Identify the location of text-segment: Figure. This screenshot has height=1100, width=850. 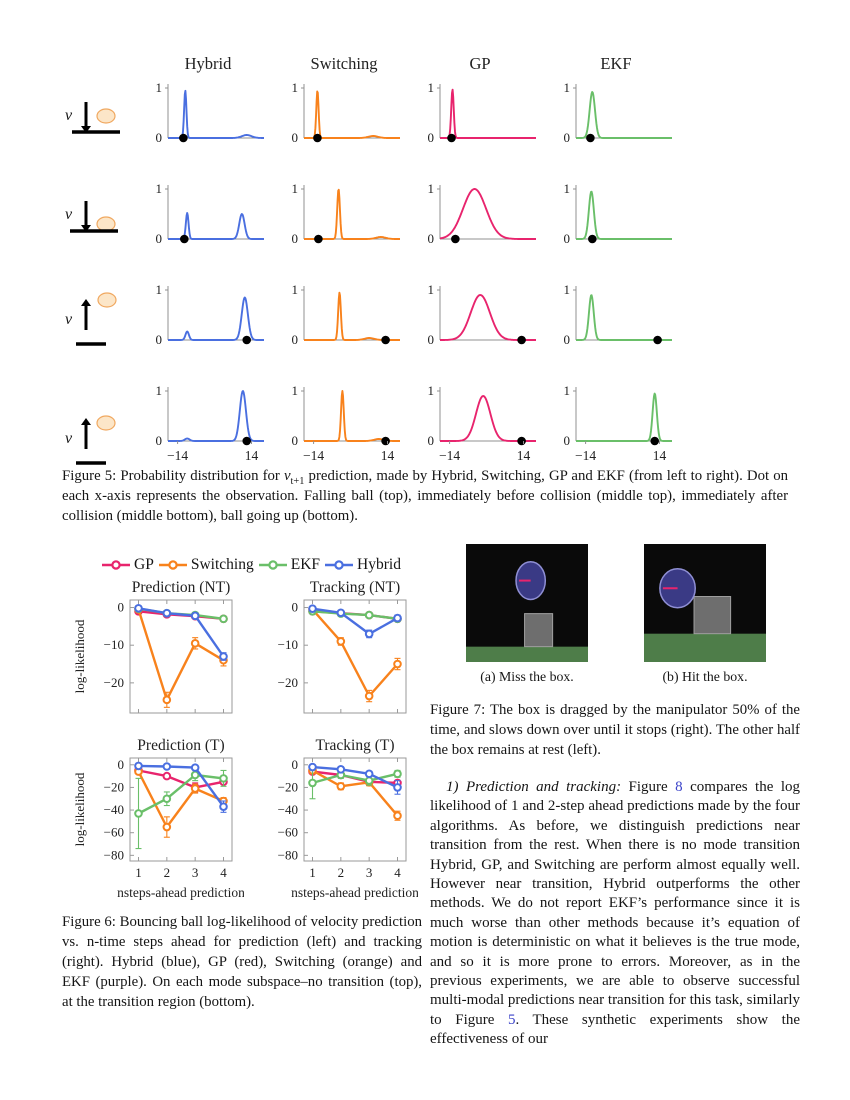
(648, 787).